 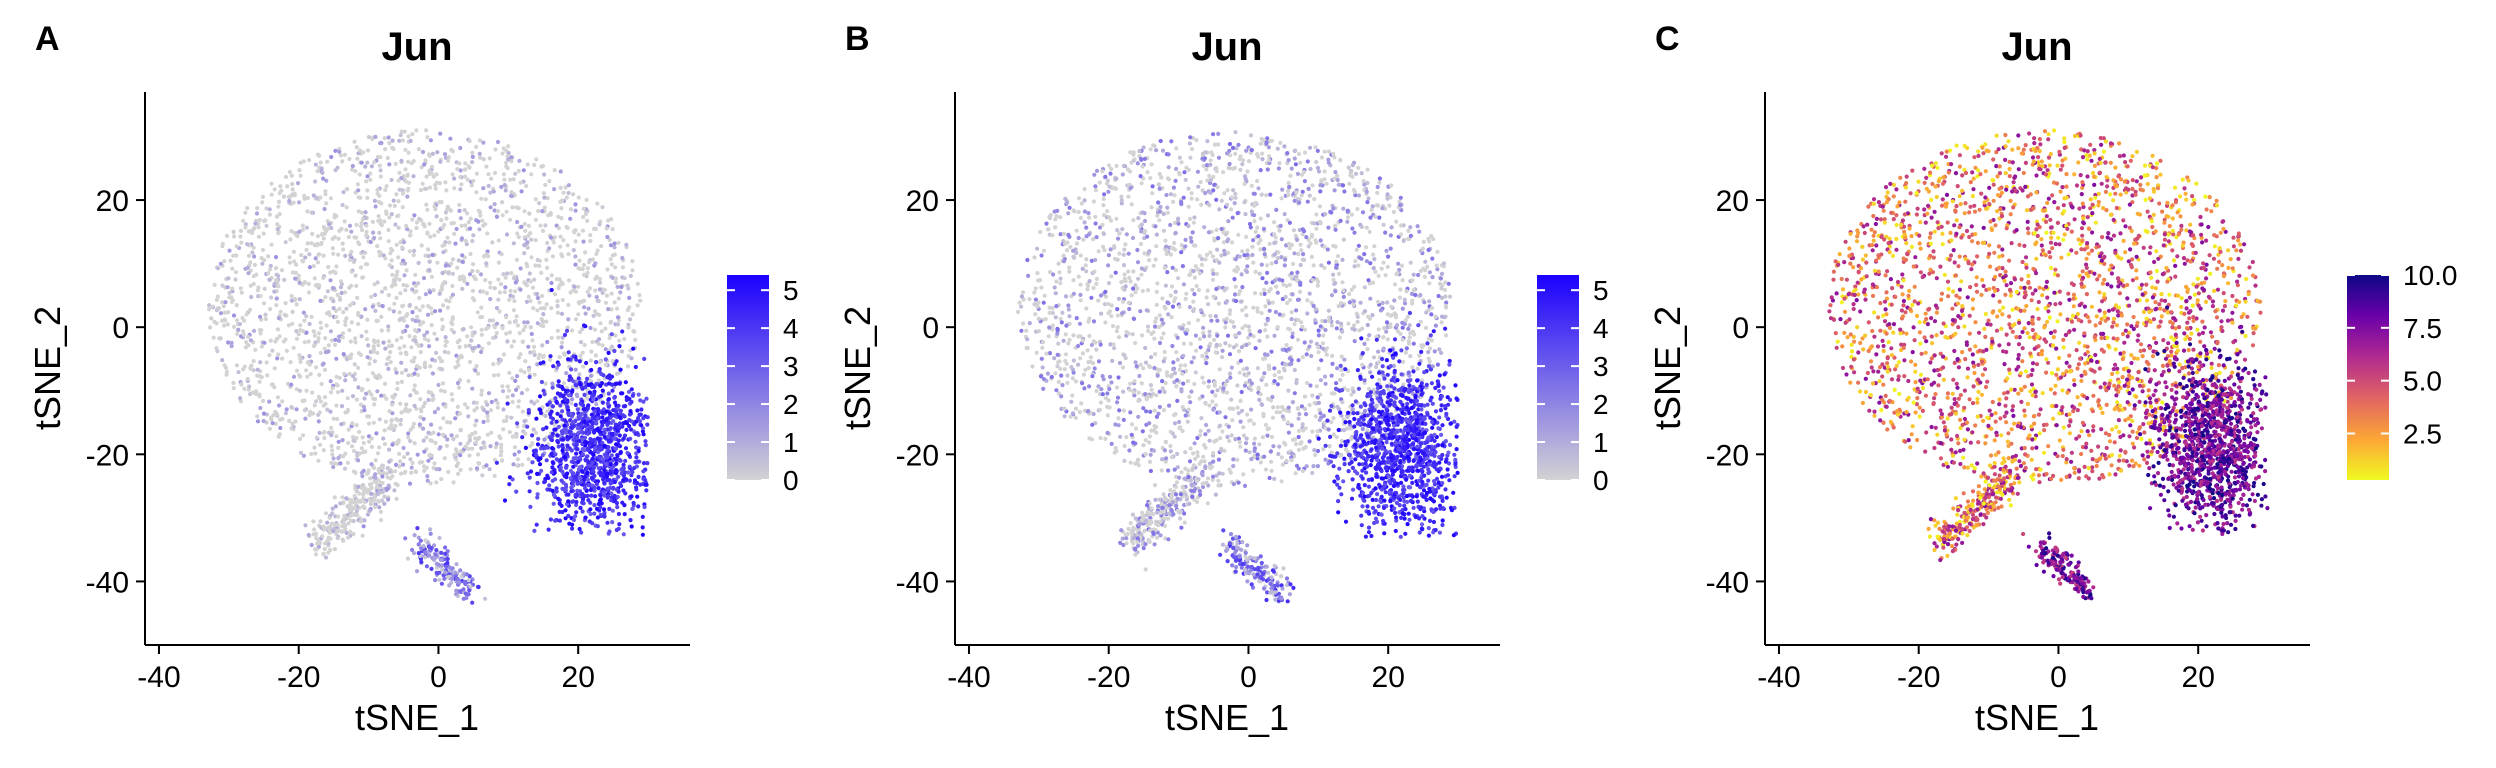 I want to click on chart-title: Jun, so click(x=1226, y=47).